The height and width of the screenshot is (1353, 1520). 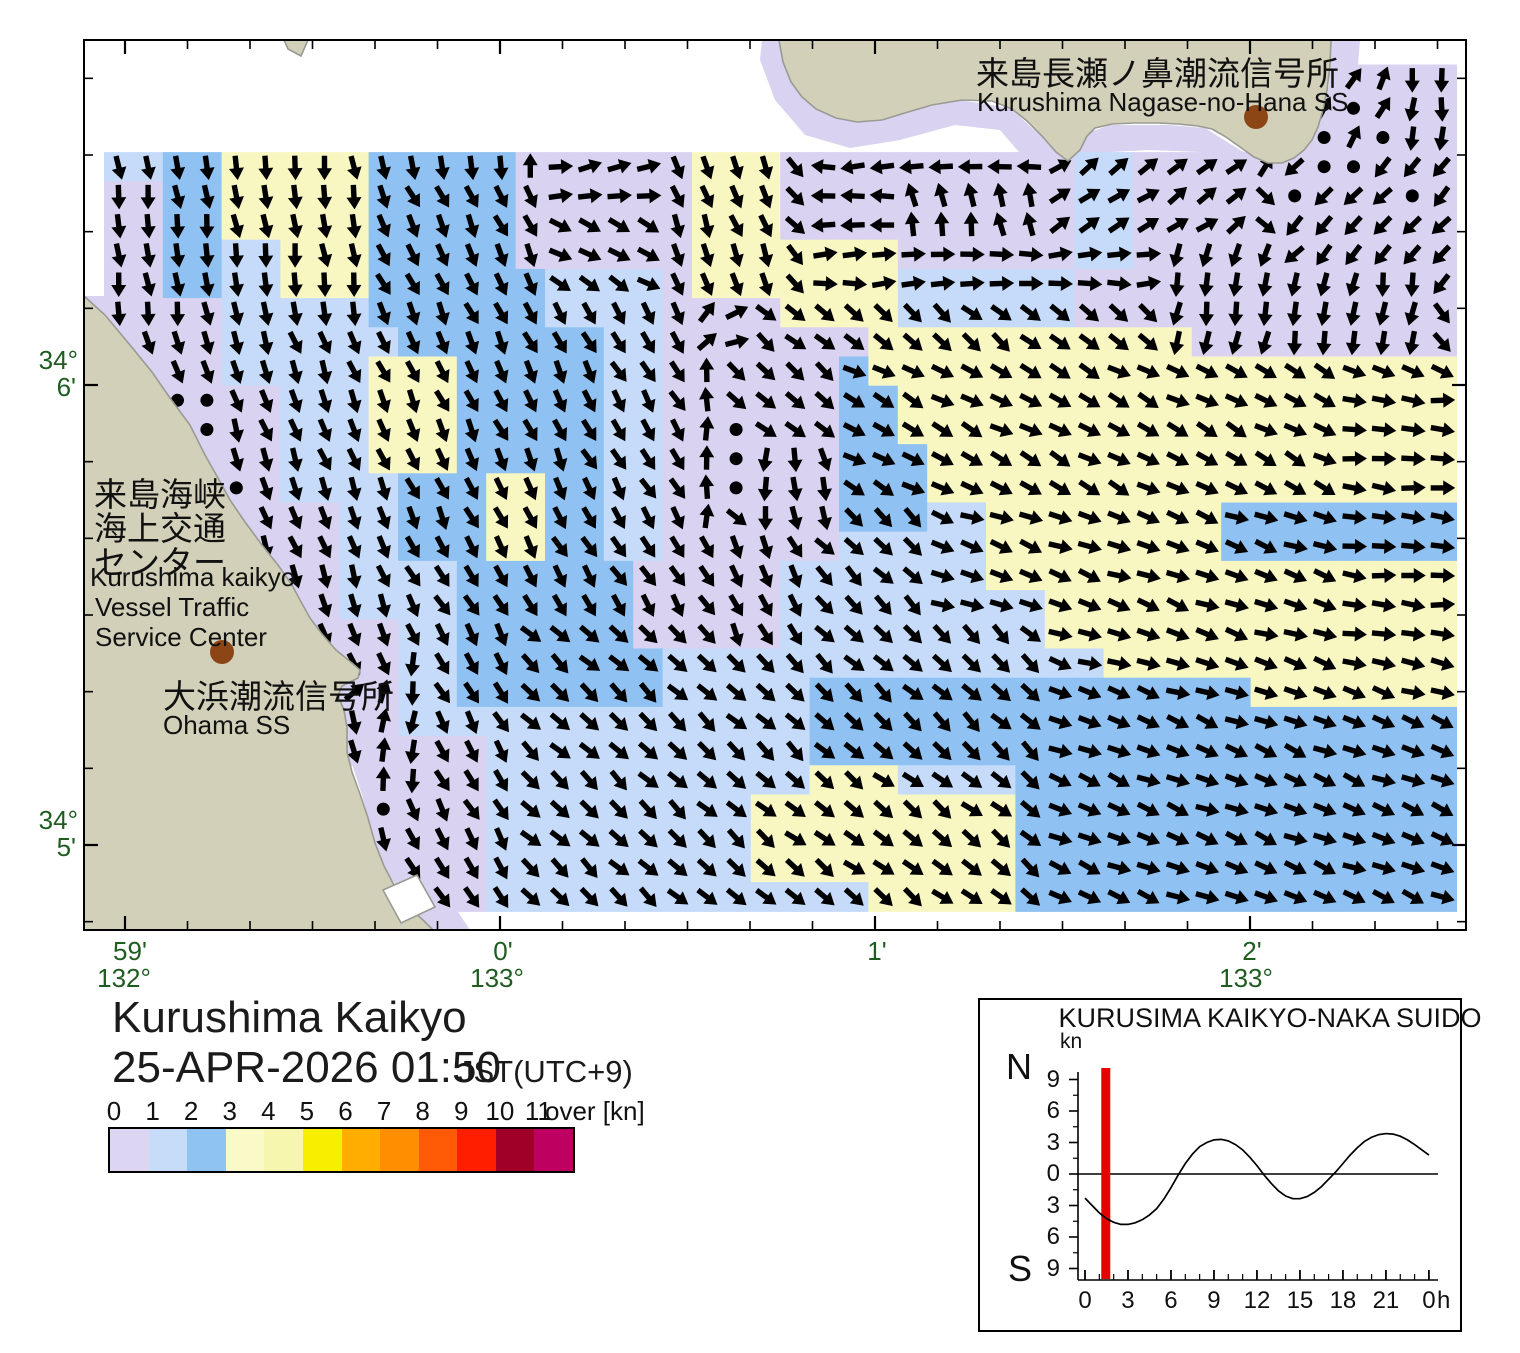 I want to click on tide-chart-south-label: S, so click(x=1020, y=1268).